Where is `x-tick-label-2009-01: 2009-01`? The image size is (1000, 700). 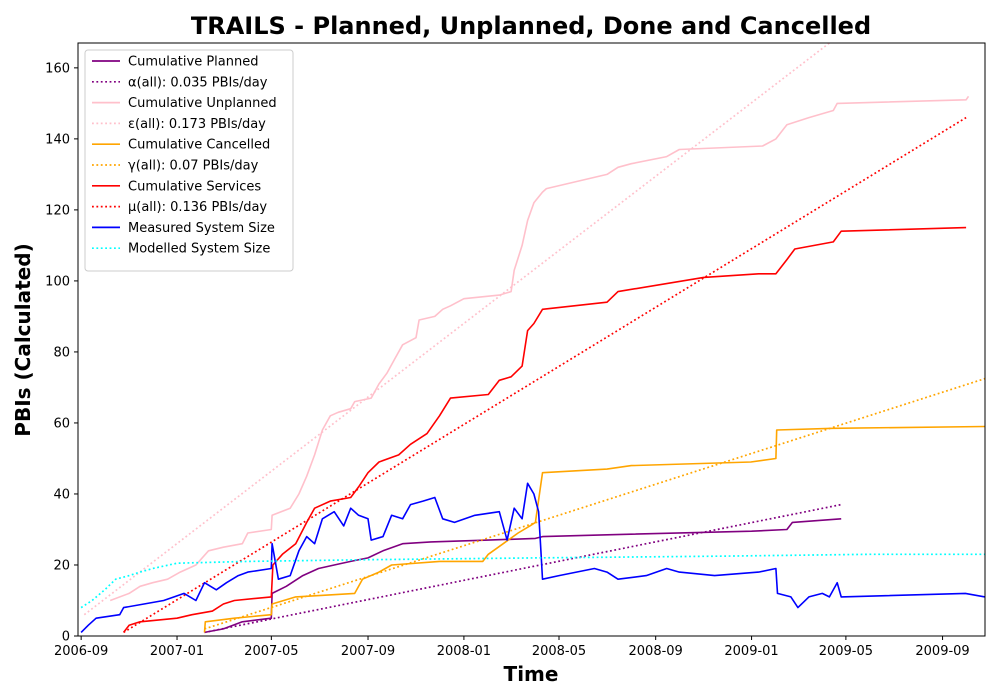
x-tick-label-2009-01: 2009-01 is located at coordinates (751, 651).